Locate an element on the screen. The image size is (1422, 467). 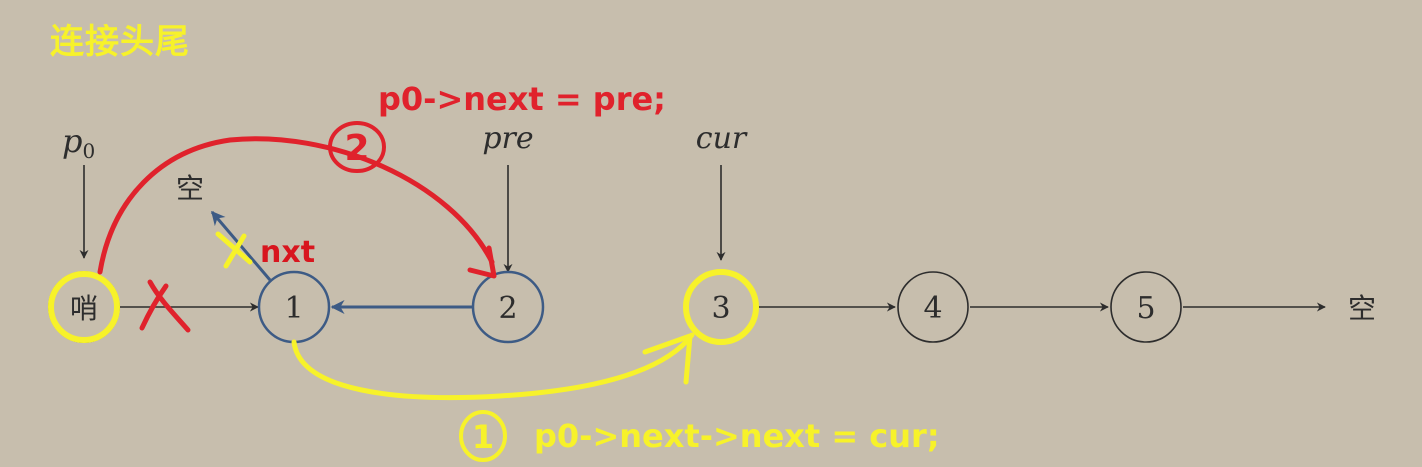
nxt-label: nxt is located at coordinates (287, 252).